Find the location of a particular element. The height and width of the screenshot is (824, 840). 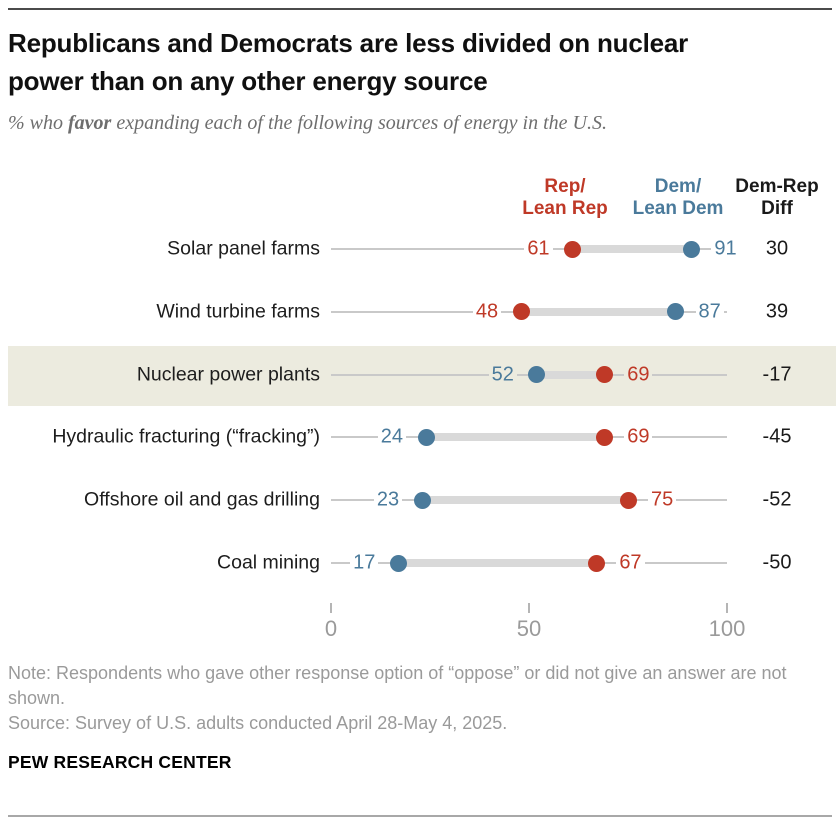

diff-value: 30 is located at coordinates (777, 248).